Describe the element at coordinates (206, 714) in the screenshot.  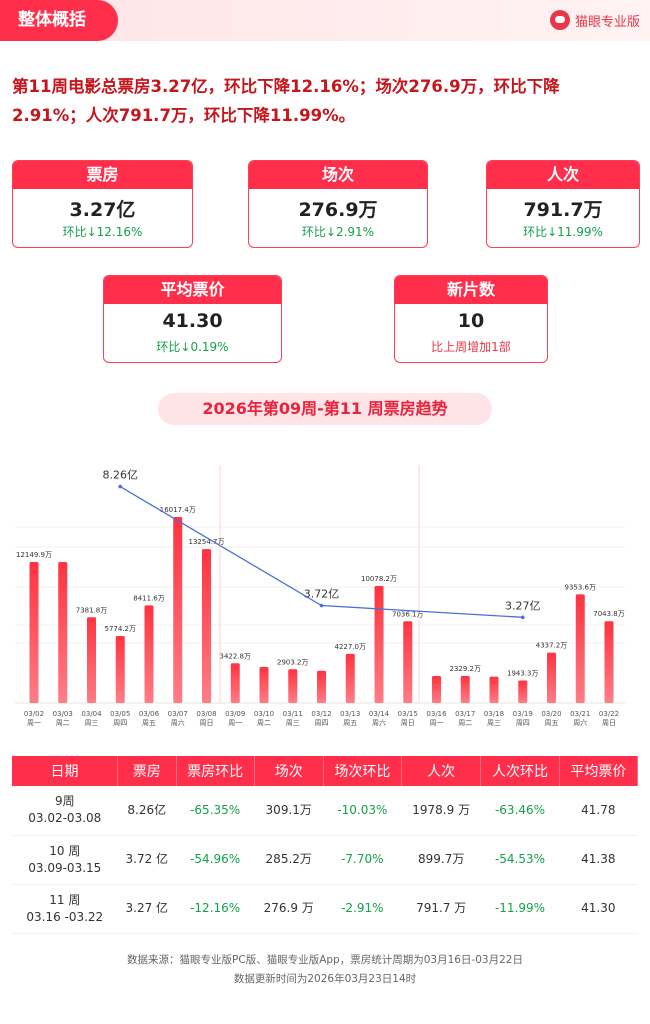
I see `x-tick-date: 03/08` at that location.